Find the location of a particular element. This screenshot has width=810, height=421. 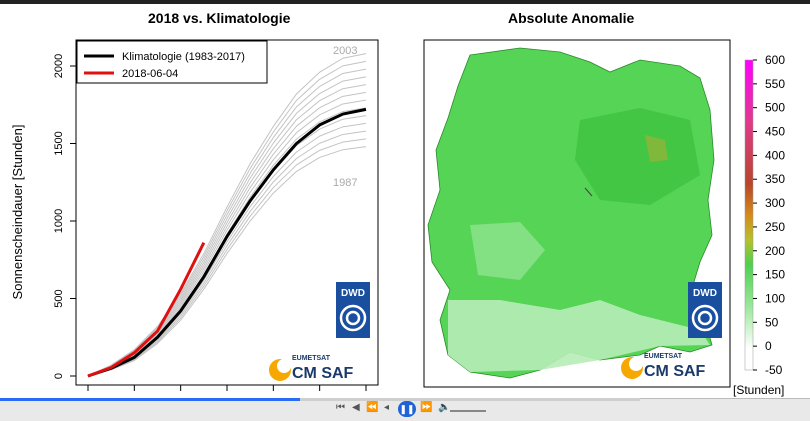

cmsaf-logo-map: EUMETSAT CM SAF is located at coordinates (663, 366).